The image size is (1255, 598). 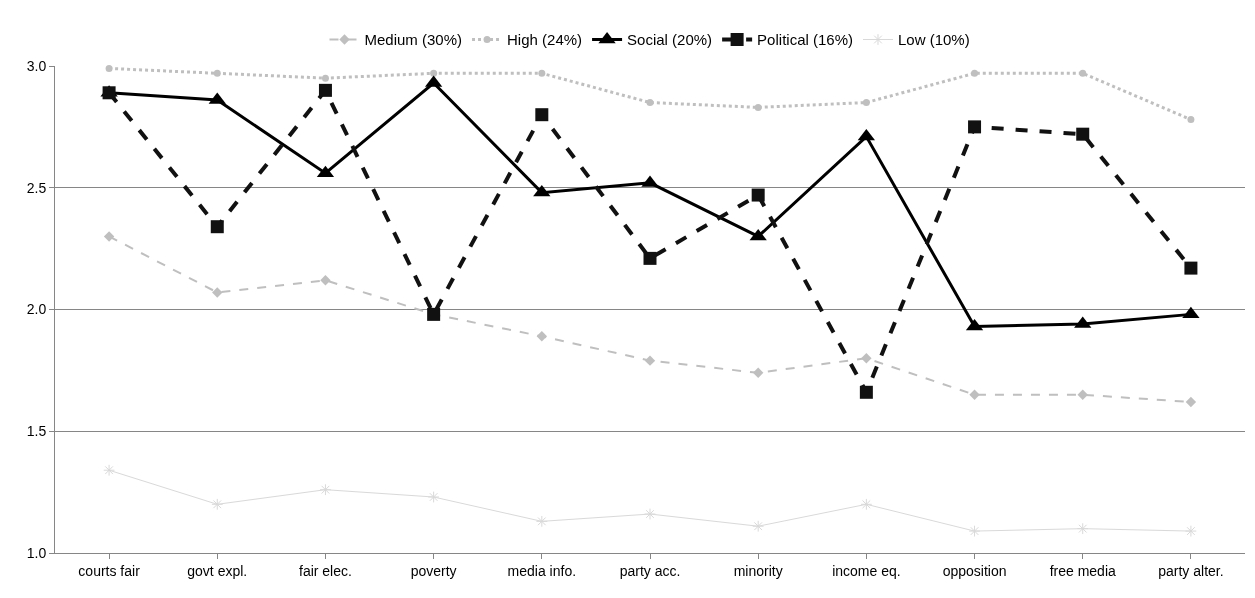 What do you see at coordinates (542, 570) in the screenshot?
I see `x-tick-label: media info.` at bounding box center [542, 570].